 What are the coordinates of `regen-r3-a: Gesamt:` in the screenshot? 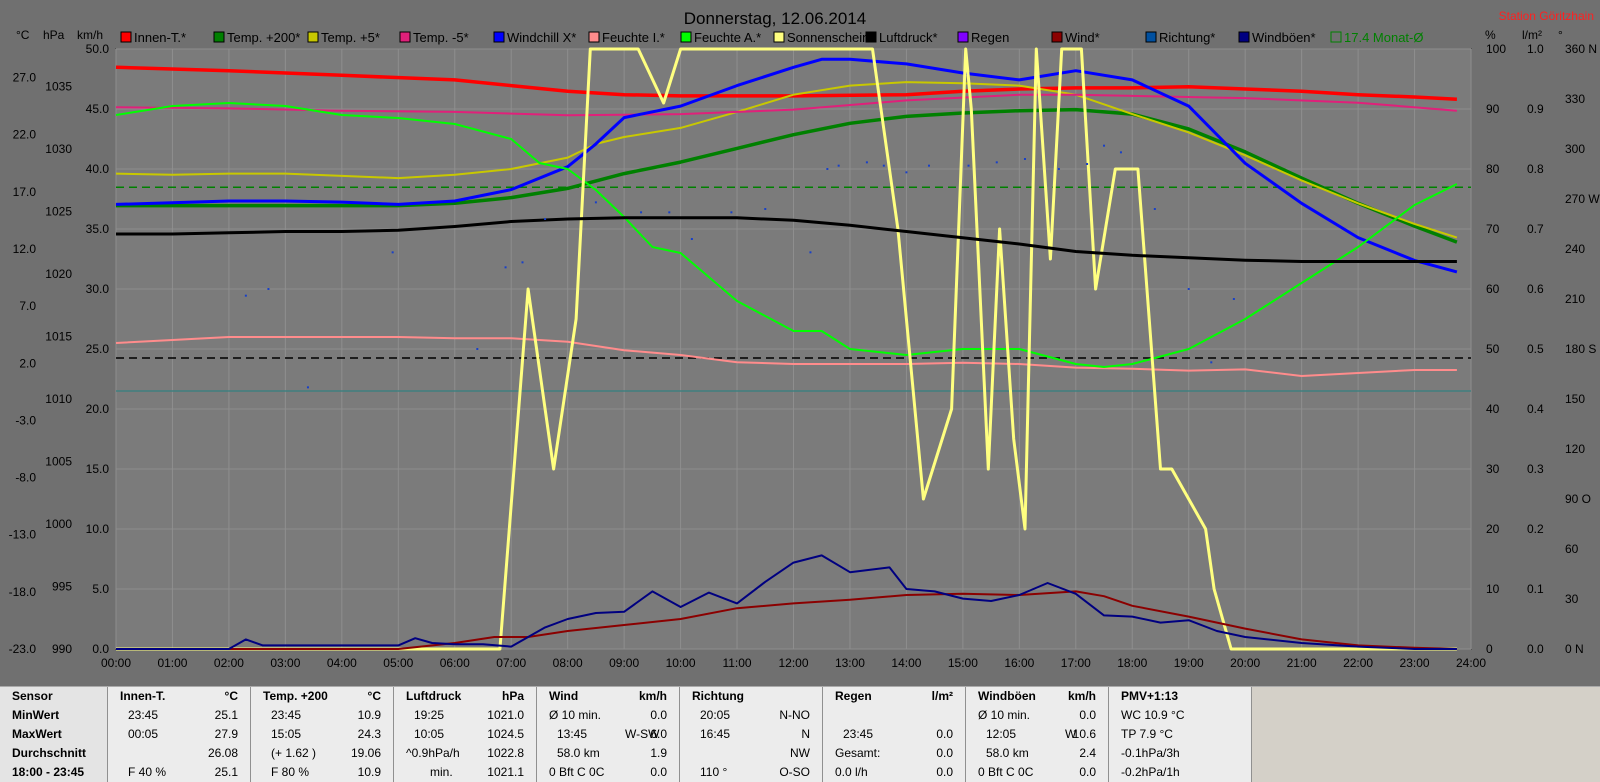 It's located at (858, 753).